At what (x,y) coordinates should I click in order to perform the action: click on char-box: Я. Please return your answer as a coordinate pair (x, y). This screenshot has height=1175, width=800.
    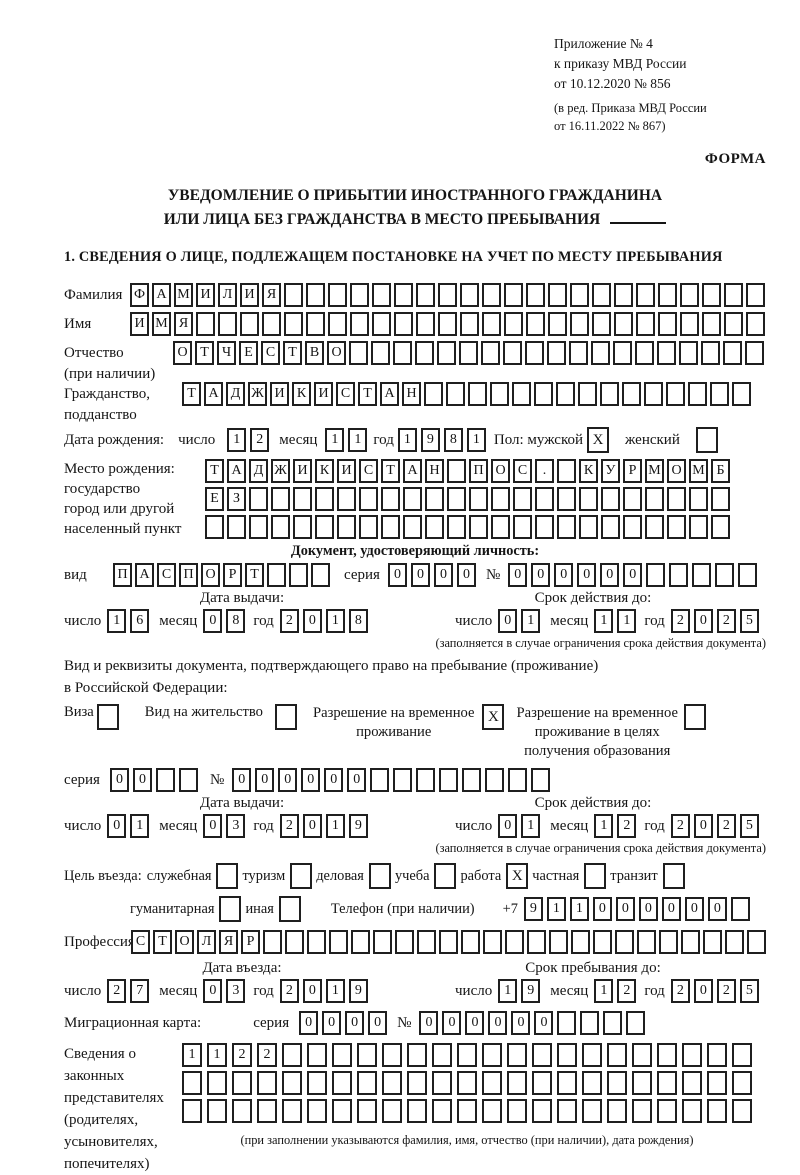
    Looking at the image, I should click on (271, 295).